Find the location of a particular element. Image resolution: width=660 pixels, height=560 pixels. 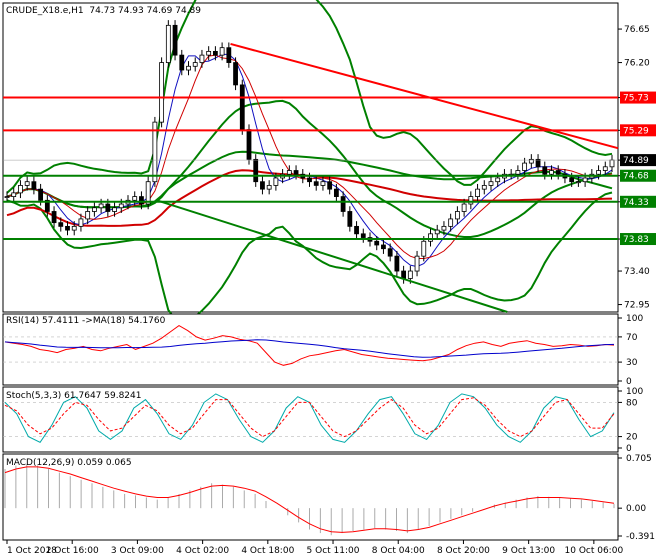

level-label: 74.33 is located at coordinates (636, 203).